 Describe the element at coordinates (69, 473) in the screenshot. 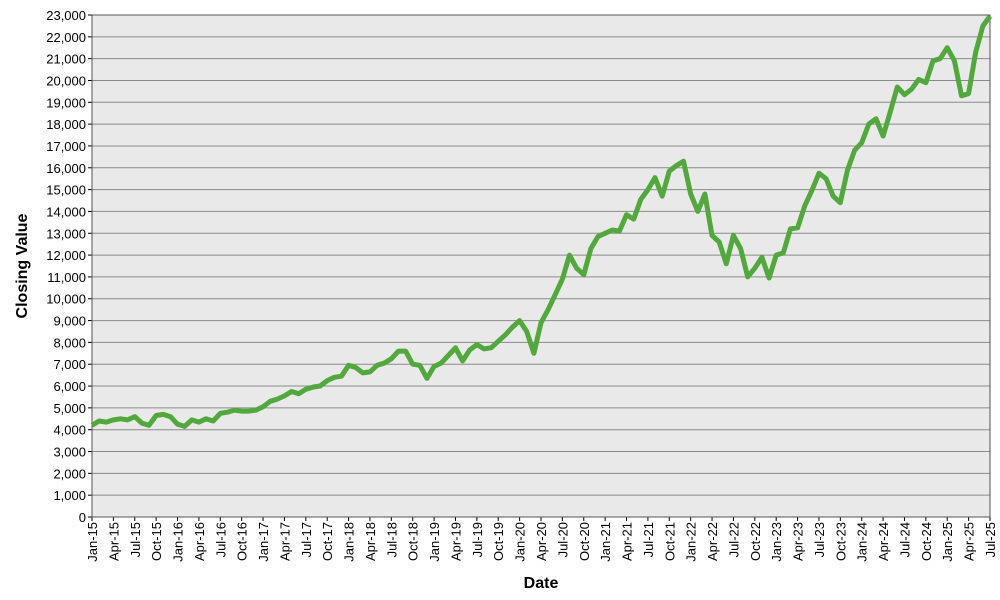

I see `y-tick-label: 2,000` at that location.